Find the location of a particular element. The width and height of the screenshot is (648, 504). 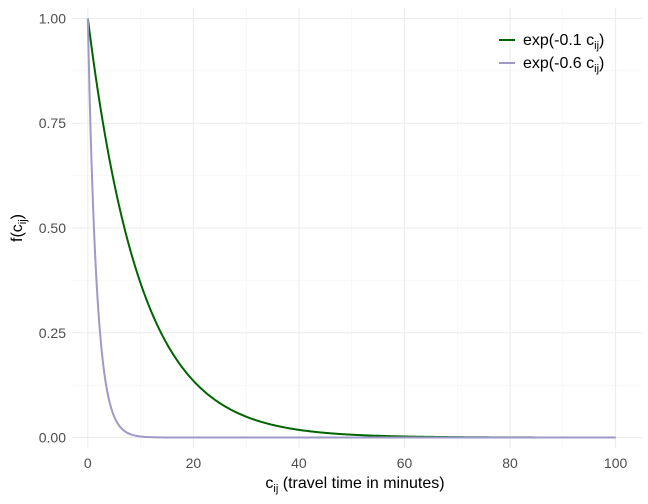

x-tick-label: 60 is located at coordinates (405, 463).